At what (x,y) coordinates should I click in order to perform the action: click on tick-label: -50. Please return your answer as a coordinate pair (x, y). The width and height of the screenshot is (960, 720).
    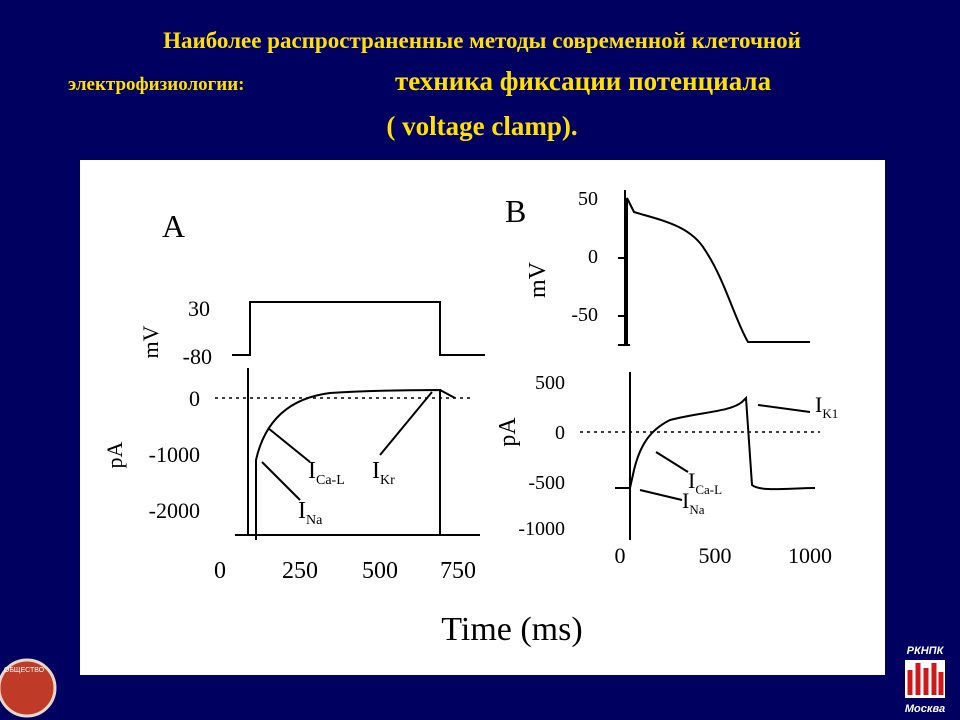
    Looking at the image, I should click on (584, 315).